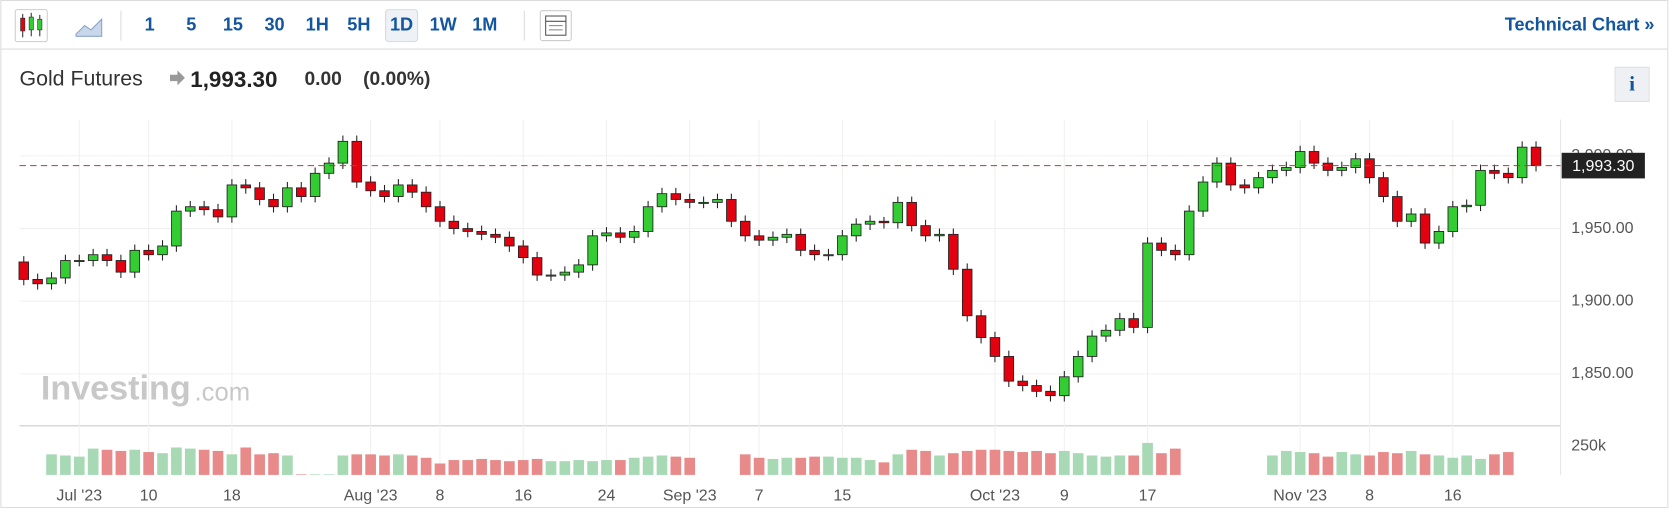 This screenshot has width=1674, height=508. What do you see at coordinates (371, 495) in the screenshot?
I see `x-tick-label: Aug '23` at bounding box center [371, 495].